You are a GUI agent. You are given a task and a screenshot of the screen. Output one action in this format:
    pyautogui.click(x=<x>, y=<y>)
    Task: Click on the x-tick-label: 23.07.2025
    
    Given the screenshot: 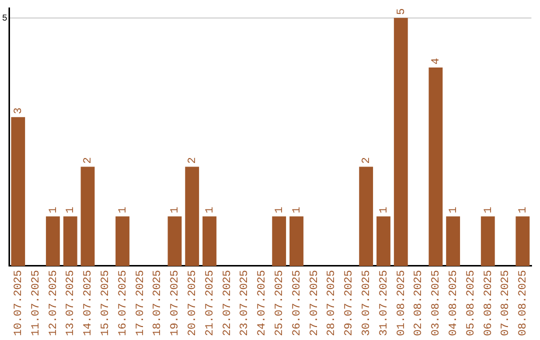 What is the action you would take?
    pyautogui.click(x=245, y=303)
    